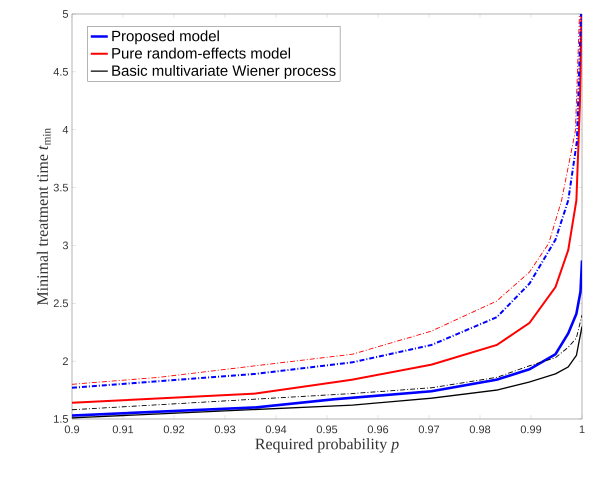 The height and width of the screenshot is (477, 595). I want to click on y-axis-title: Minimal treatment time t$_{min}$, so click(43, 217).